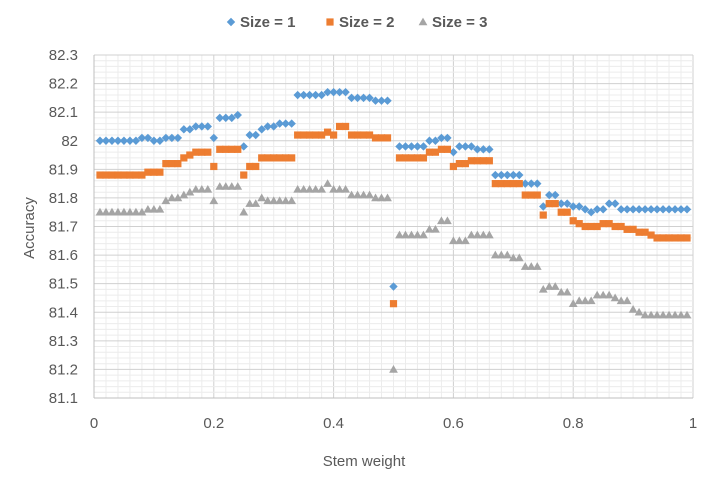 This screenshot has width=713, height=482. I want to click on y-tick-label: 81.7, so click(63, 227).